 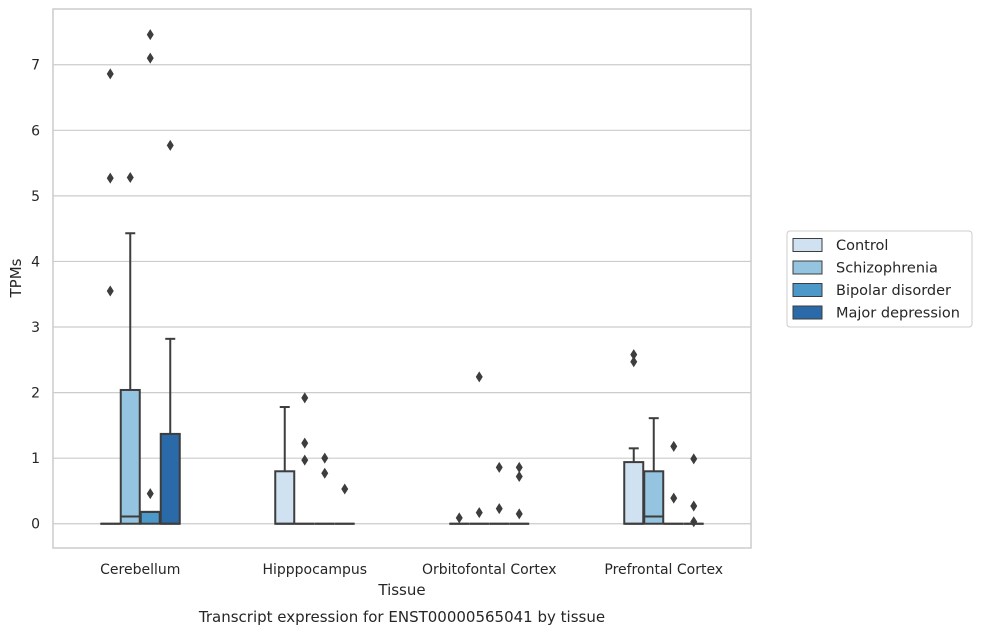 I want to click on y-tick-label: 2, so click(x=35, y=394).